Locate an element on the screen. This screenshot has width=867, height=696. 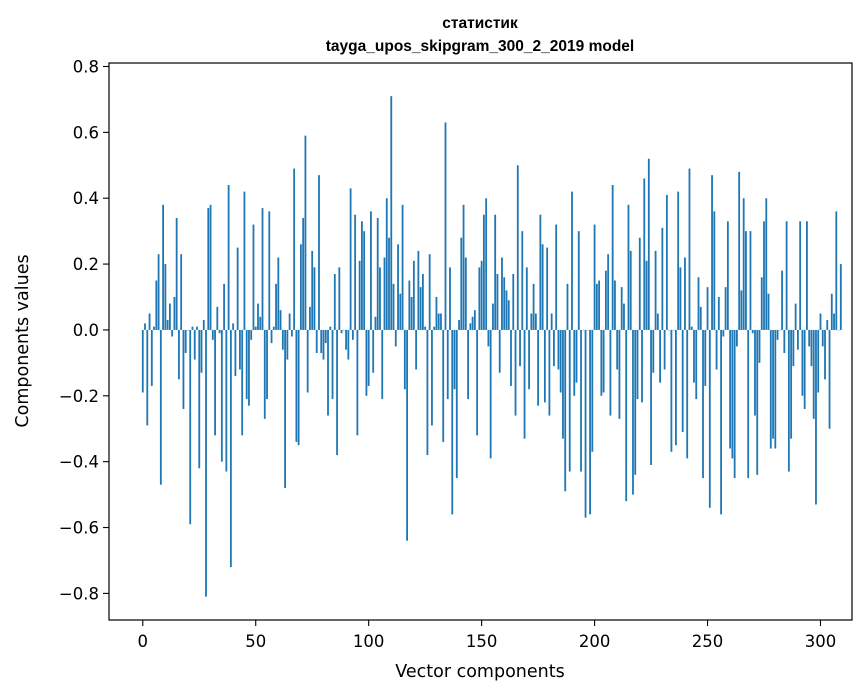
y-tick-label: 0.8 is located at coordinates (86, 66).